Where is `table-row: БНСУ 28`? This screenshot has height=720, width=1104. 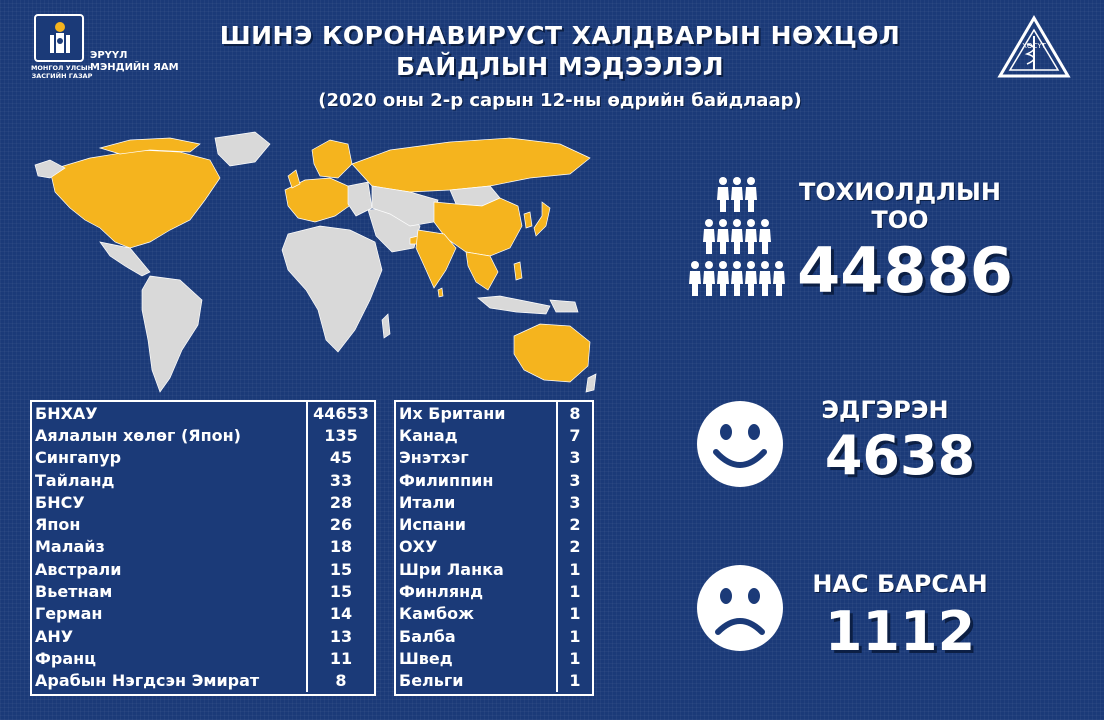
table-row: БНСУ 28 is located at coordinates (203, 502).